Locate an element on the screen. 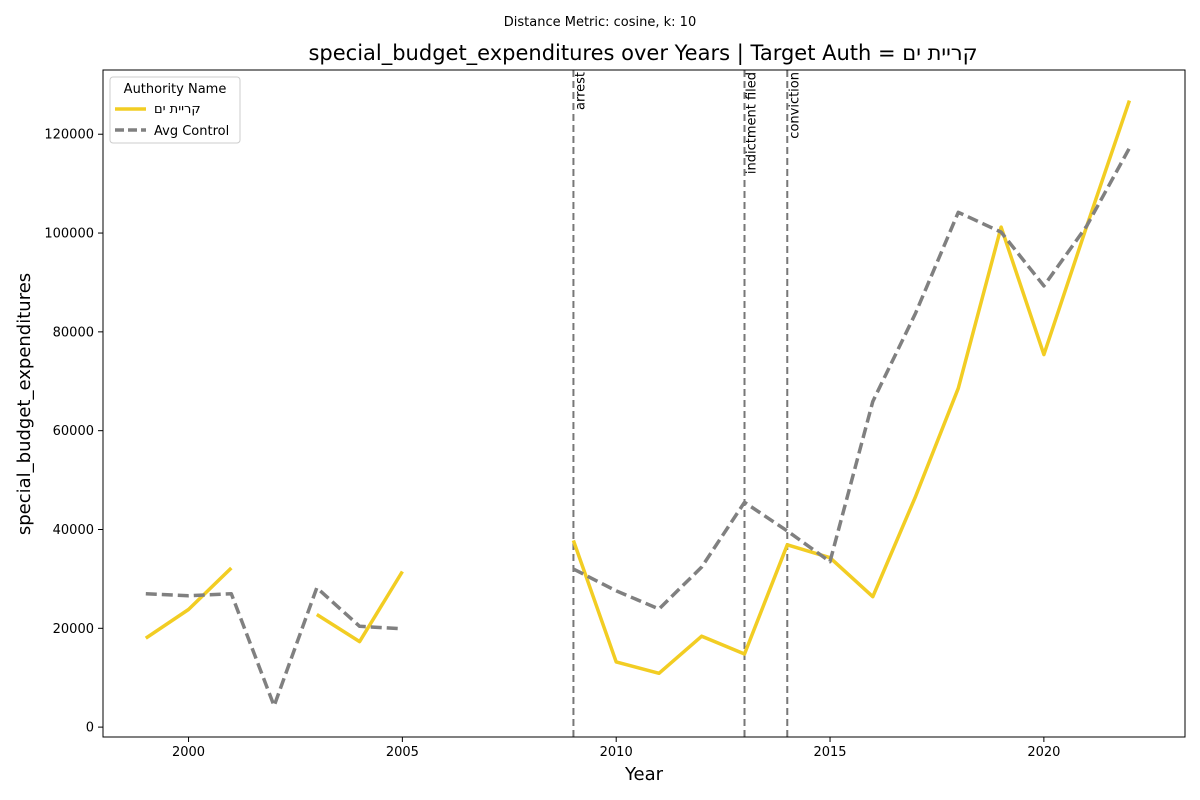  y-tick-label: 60000 is located at coordinates (73, 431).